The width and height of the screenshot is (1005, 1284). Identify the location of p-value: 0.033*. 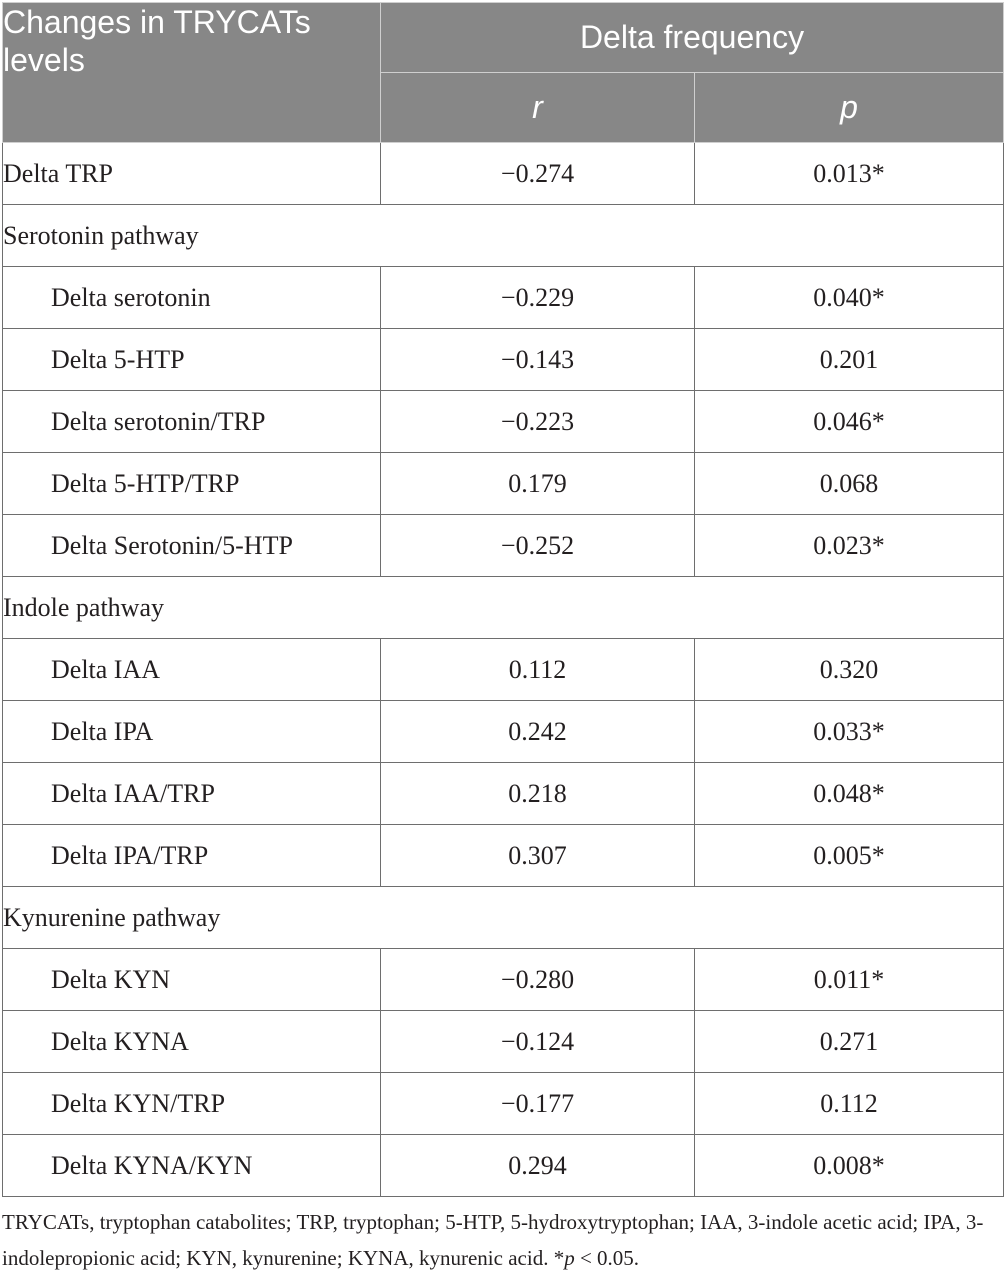
(849, 731).